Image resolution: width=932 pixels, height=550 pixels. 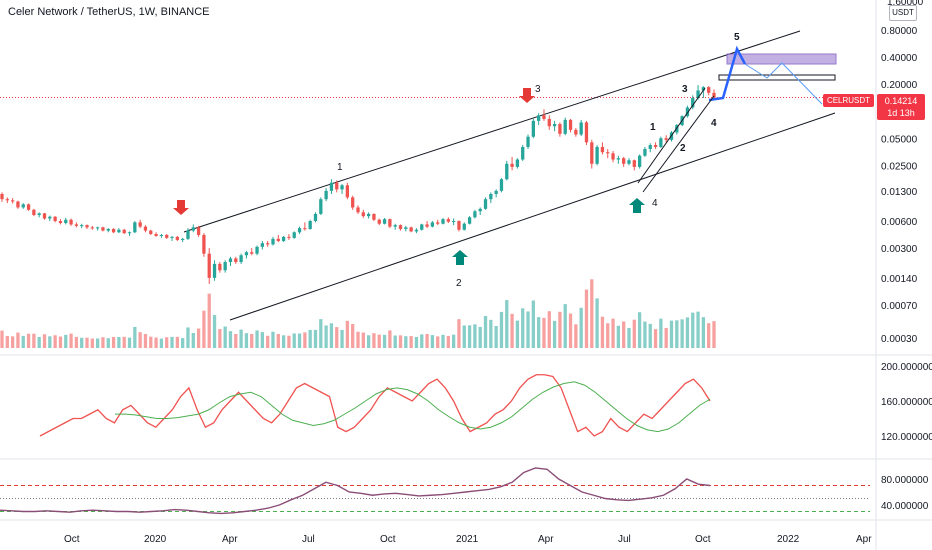 I want to click on last-price-value: 0.14214, so click(x=901, y=101).